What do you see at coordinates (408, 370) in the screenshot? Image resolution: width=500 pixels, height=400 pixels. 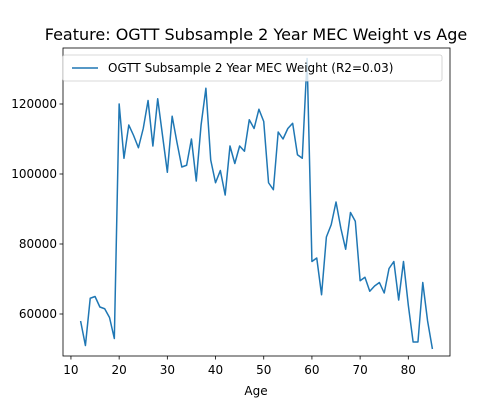 I see `x-tick-label: 80` at bounding box center [408, 370].